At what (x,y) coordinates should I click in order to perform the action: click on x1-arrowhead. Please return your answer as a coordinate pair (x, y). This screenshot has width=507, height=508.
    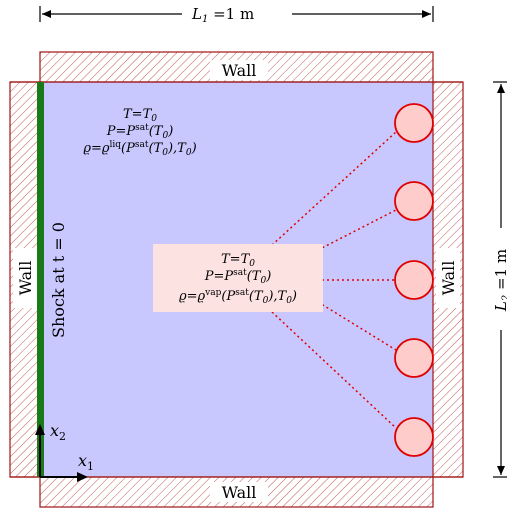
    Looking at the image, I should click on (82, 477).